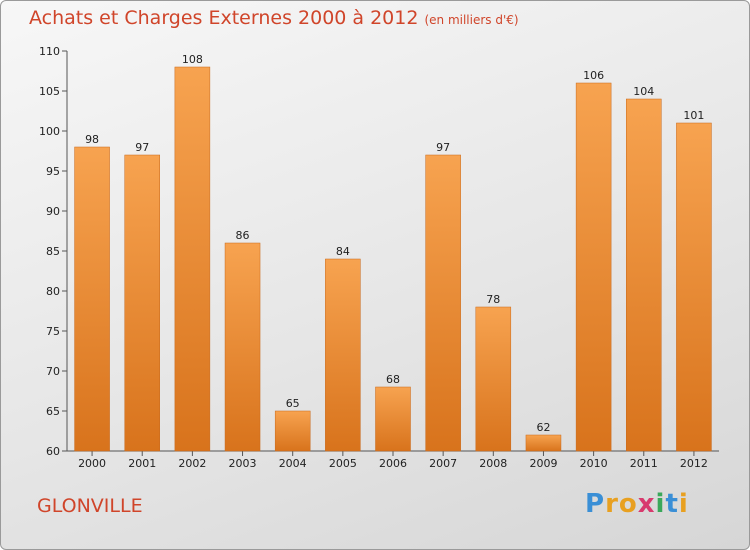 The width and height of the screenshot is (750, 550). I want to click on data-label-2003: 86, so click(243, 235).